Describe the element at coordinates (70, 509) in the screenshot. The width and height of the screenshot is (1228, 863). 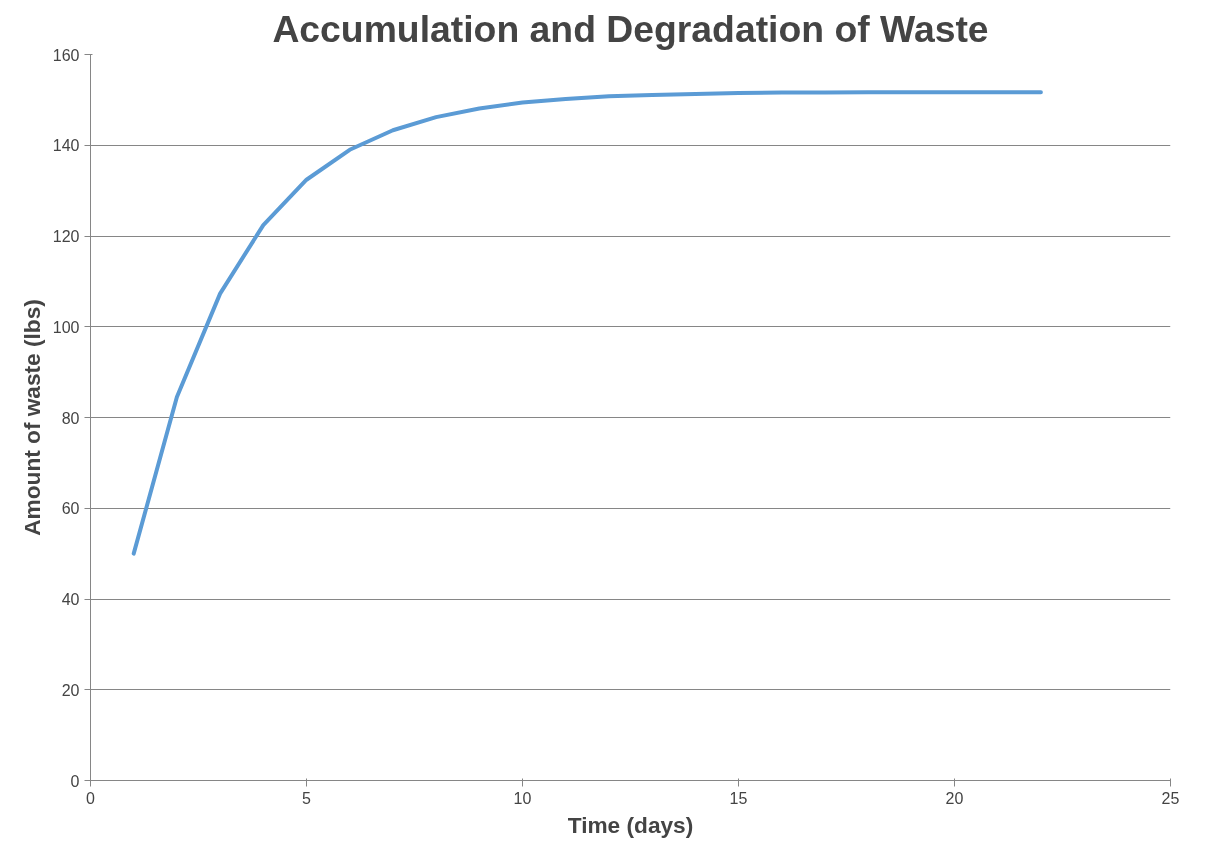
I see `y-tick-label: 60` at that location.